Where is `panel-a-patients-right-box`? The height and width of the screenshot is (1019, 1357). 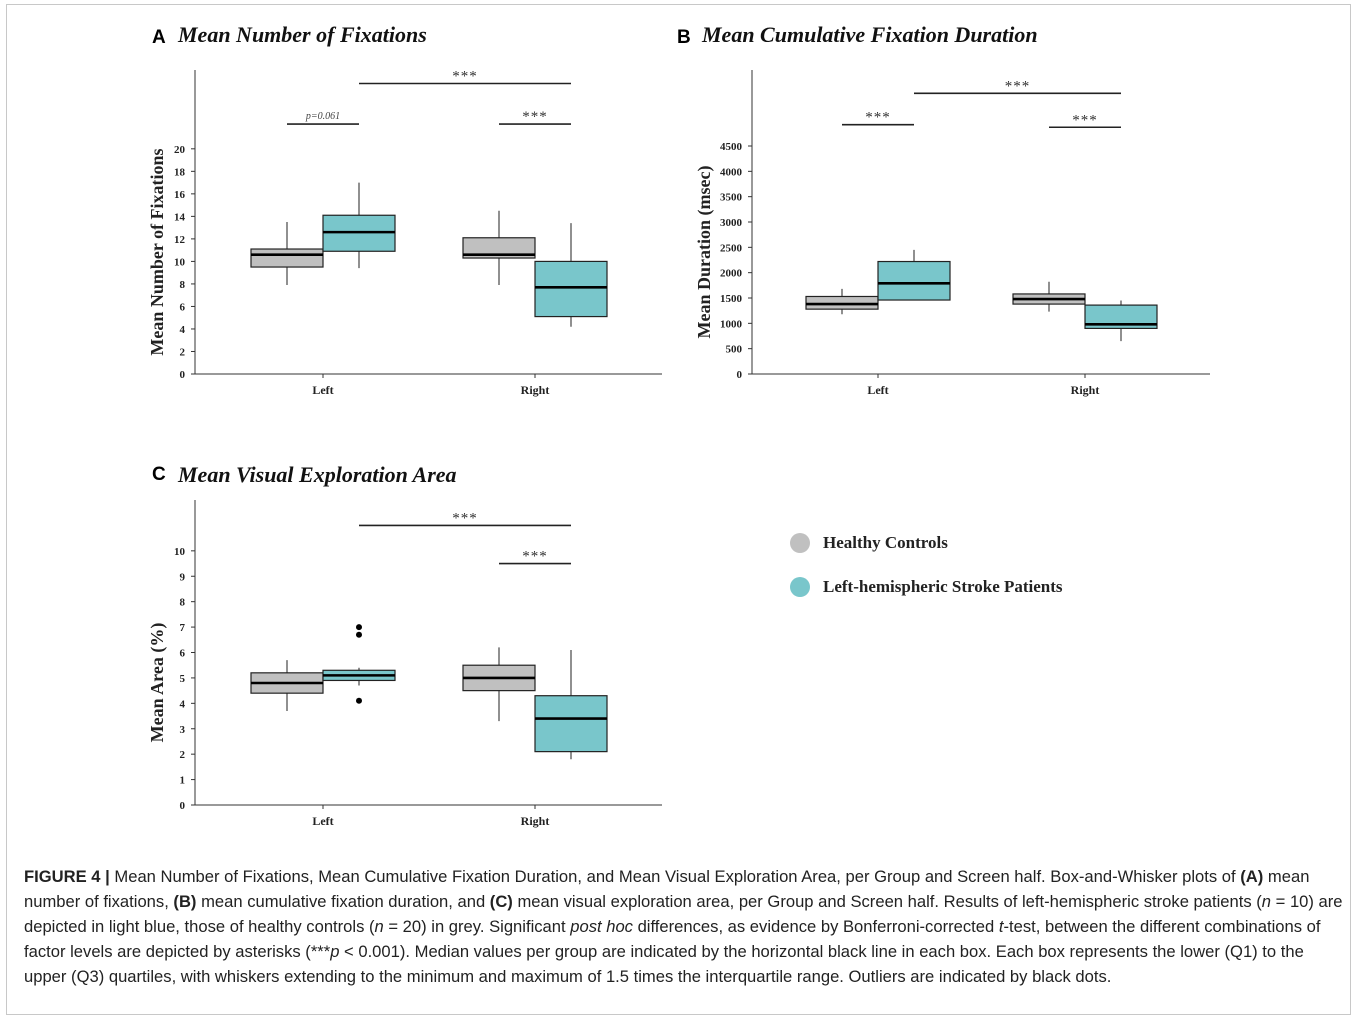
panel-a-patients-right-box is located at coordinates (571, 289).